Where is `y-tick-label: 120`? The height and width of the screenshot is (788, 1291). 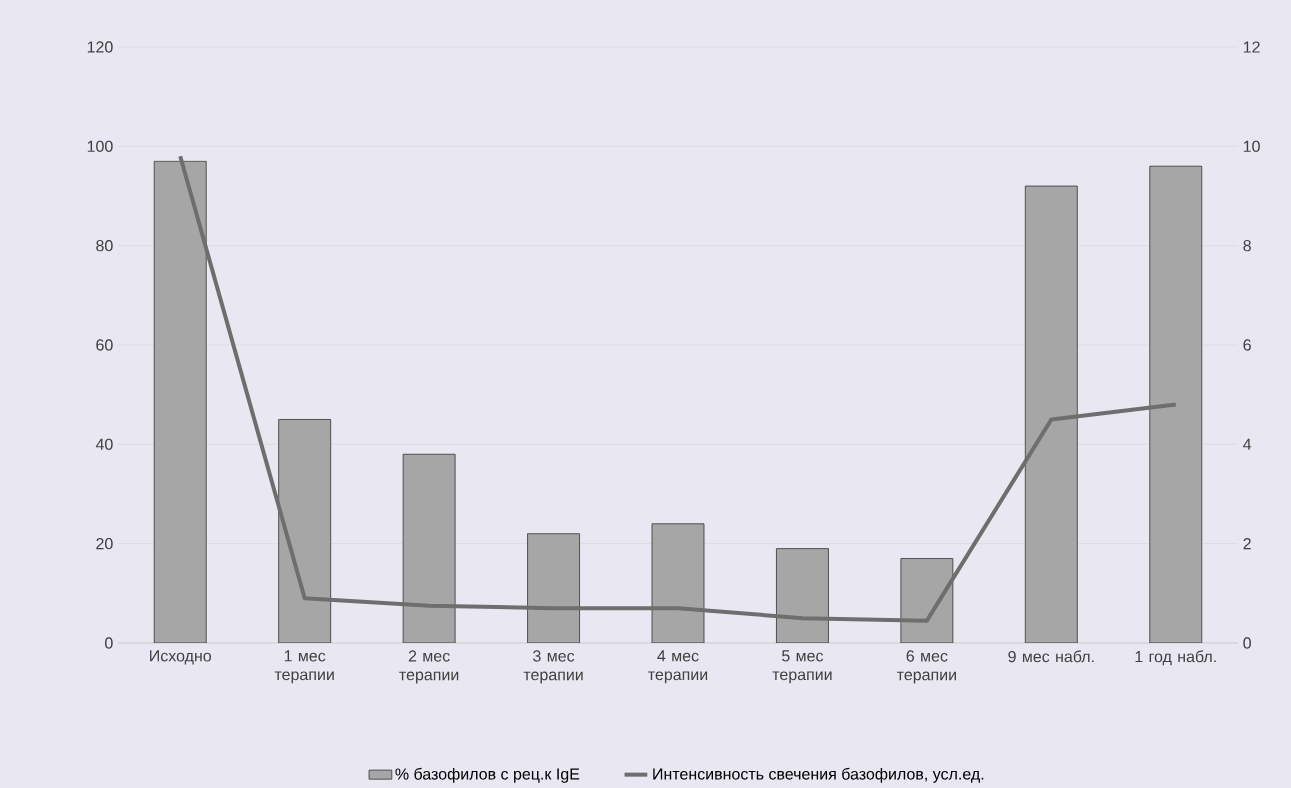
y-tick-label: 120 is located at coordinates (100, 47).